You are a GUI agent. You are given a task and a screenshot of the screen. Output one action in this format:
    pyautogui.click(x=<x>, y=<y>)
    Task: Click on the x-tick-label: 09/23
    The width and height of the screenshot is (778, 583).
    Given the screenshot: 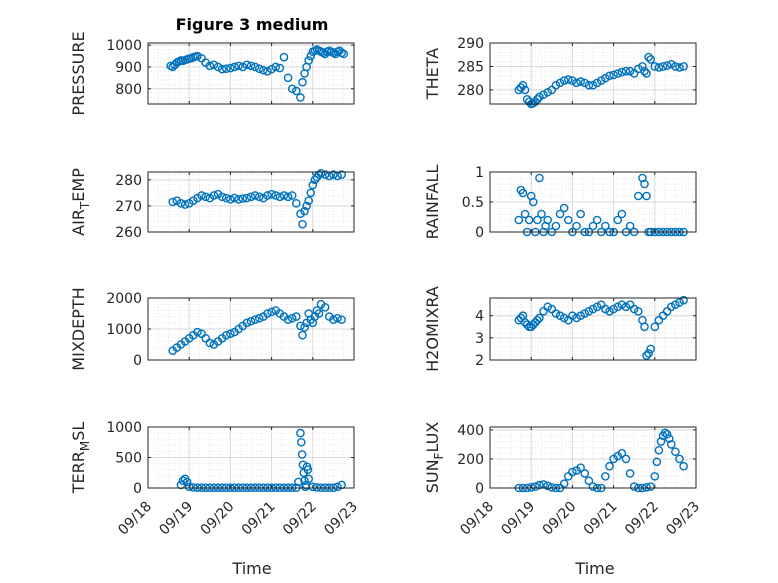 What is the action you would take?
    pyautogui.click(x=341, y=519)
    